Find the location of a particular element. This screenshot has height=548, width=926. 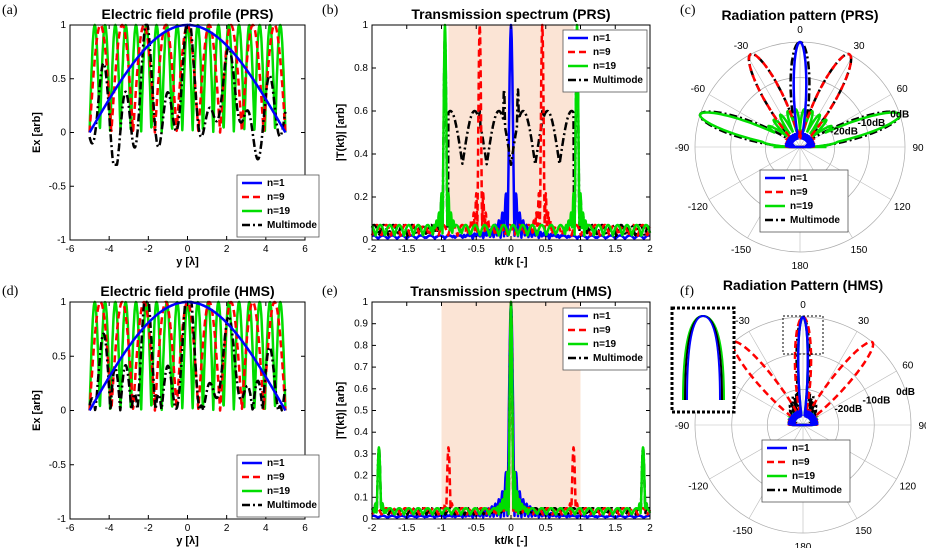

d-ytick-label: -0.5 is located at coordinates (58, 465).